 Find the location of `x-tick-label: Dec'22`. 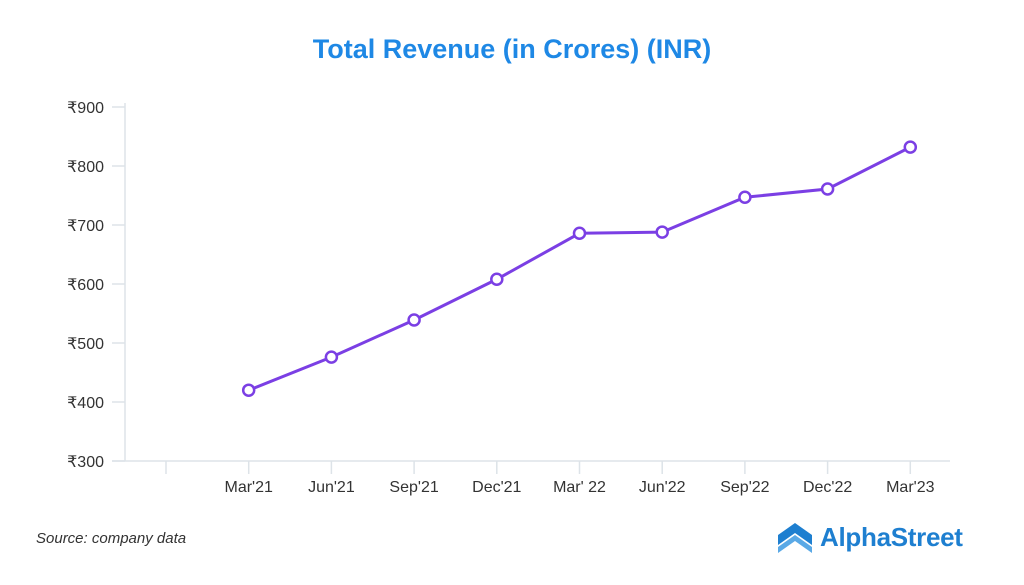

x-tick-label: Dec'22 is located at coordinates (827, 487).